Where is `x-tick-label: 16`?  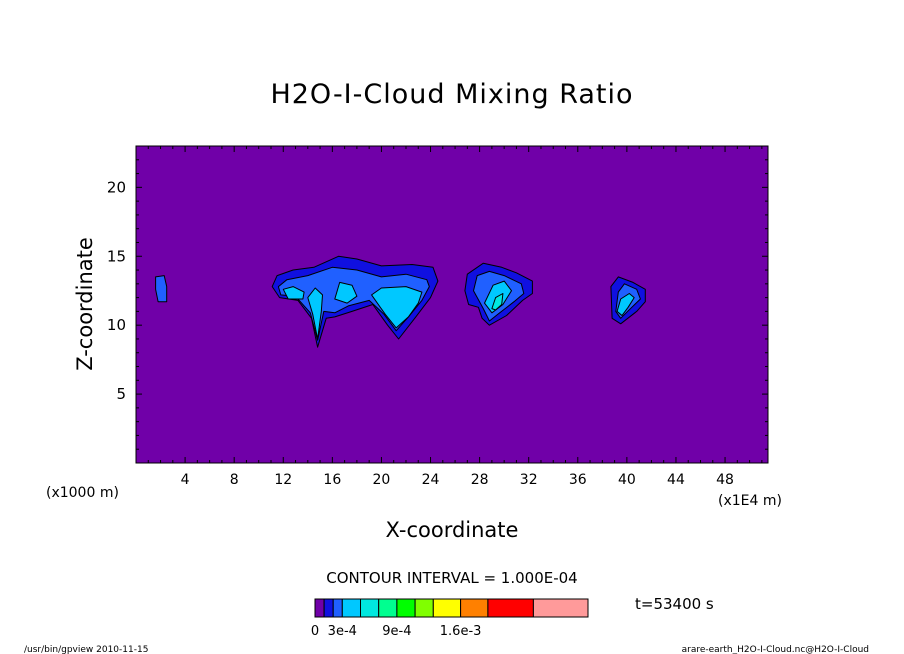 x-tick-label: 16 is located at coordinates (332, 480).